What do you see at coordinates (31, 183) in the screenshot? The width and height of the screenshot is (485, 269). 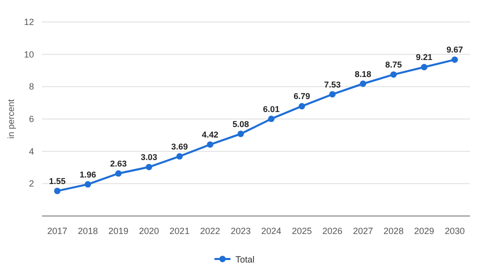 I see `y-tick-label: 2` at bounding box center [31, 183].